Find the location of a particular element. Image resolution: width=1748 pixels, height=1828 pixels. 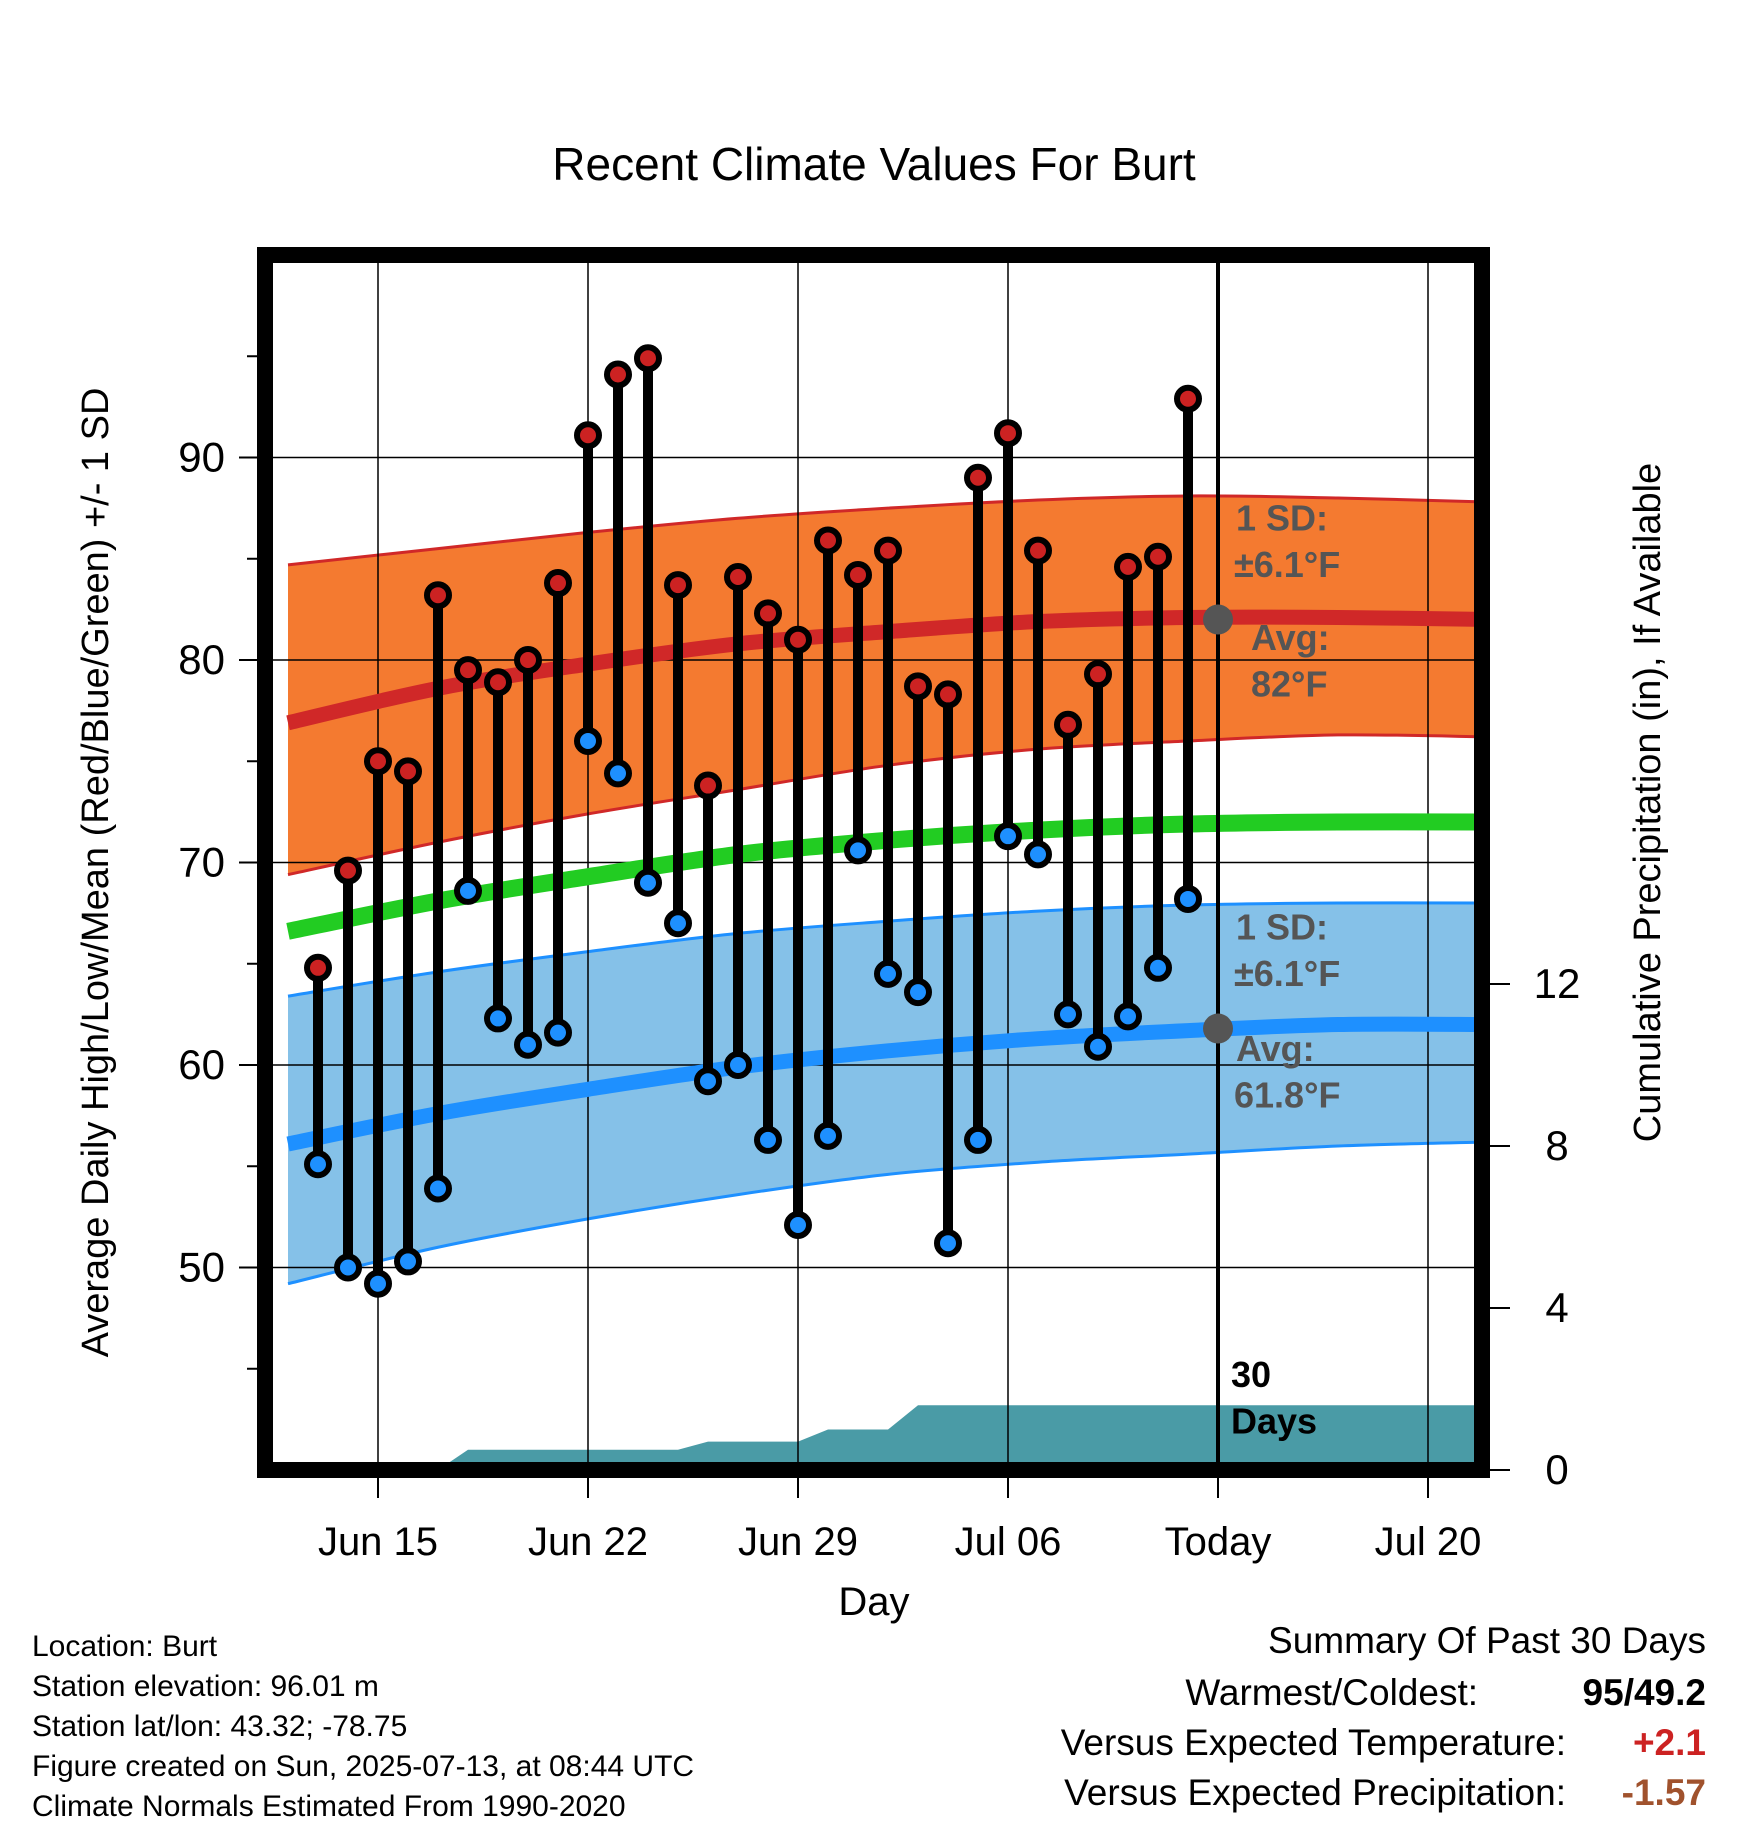

days-label-text: Days is located at coordinates (1274, 1421).